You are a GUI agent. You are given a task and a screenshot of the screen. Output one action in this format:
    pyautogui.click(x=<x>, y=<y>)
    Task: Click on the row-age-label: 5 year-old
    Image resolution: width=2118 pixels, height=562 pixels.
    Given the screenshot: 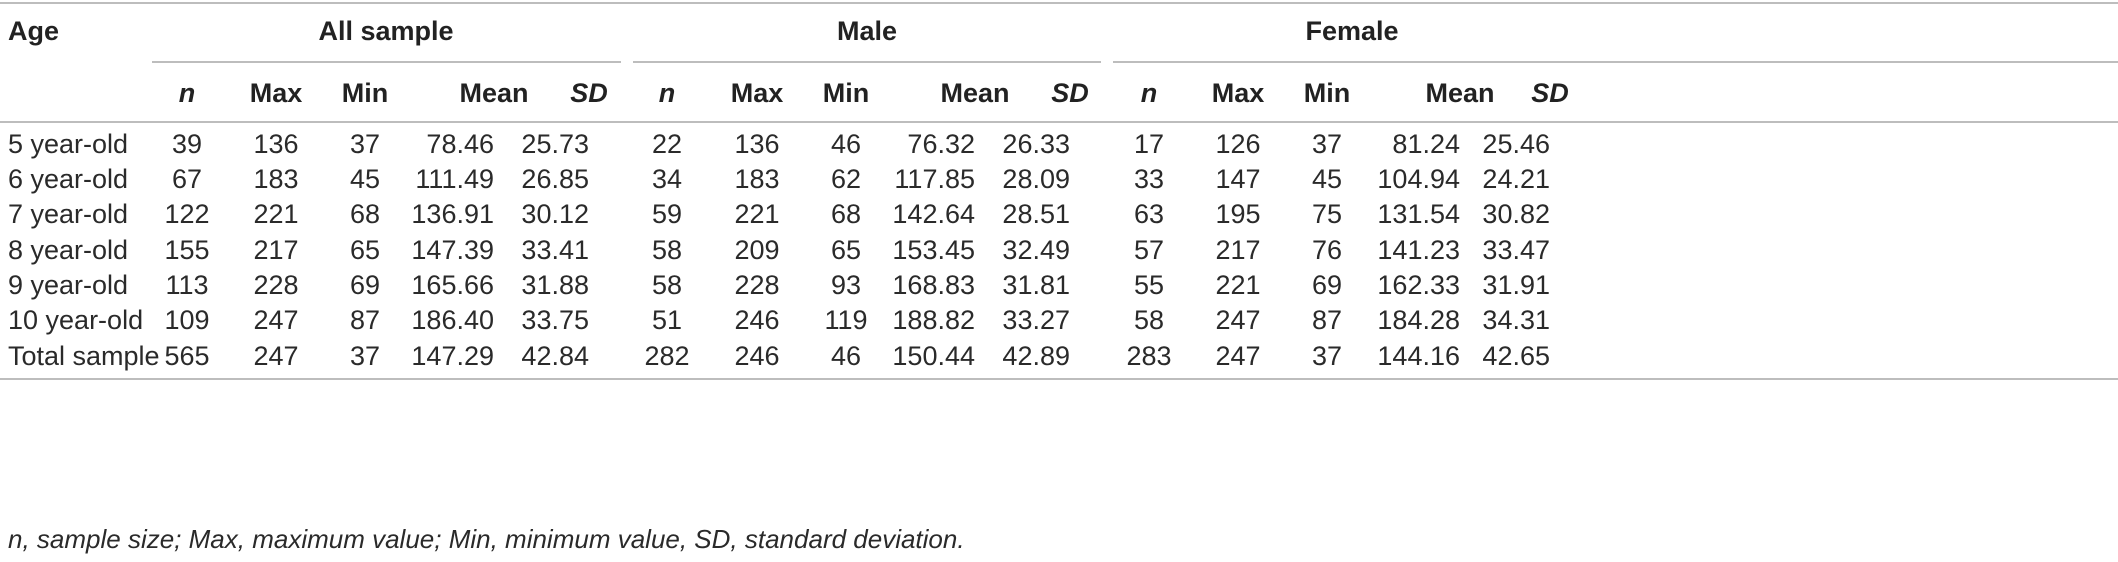 What is the action you would take?
    pyautogui.click(x=68, y=144)
    